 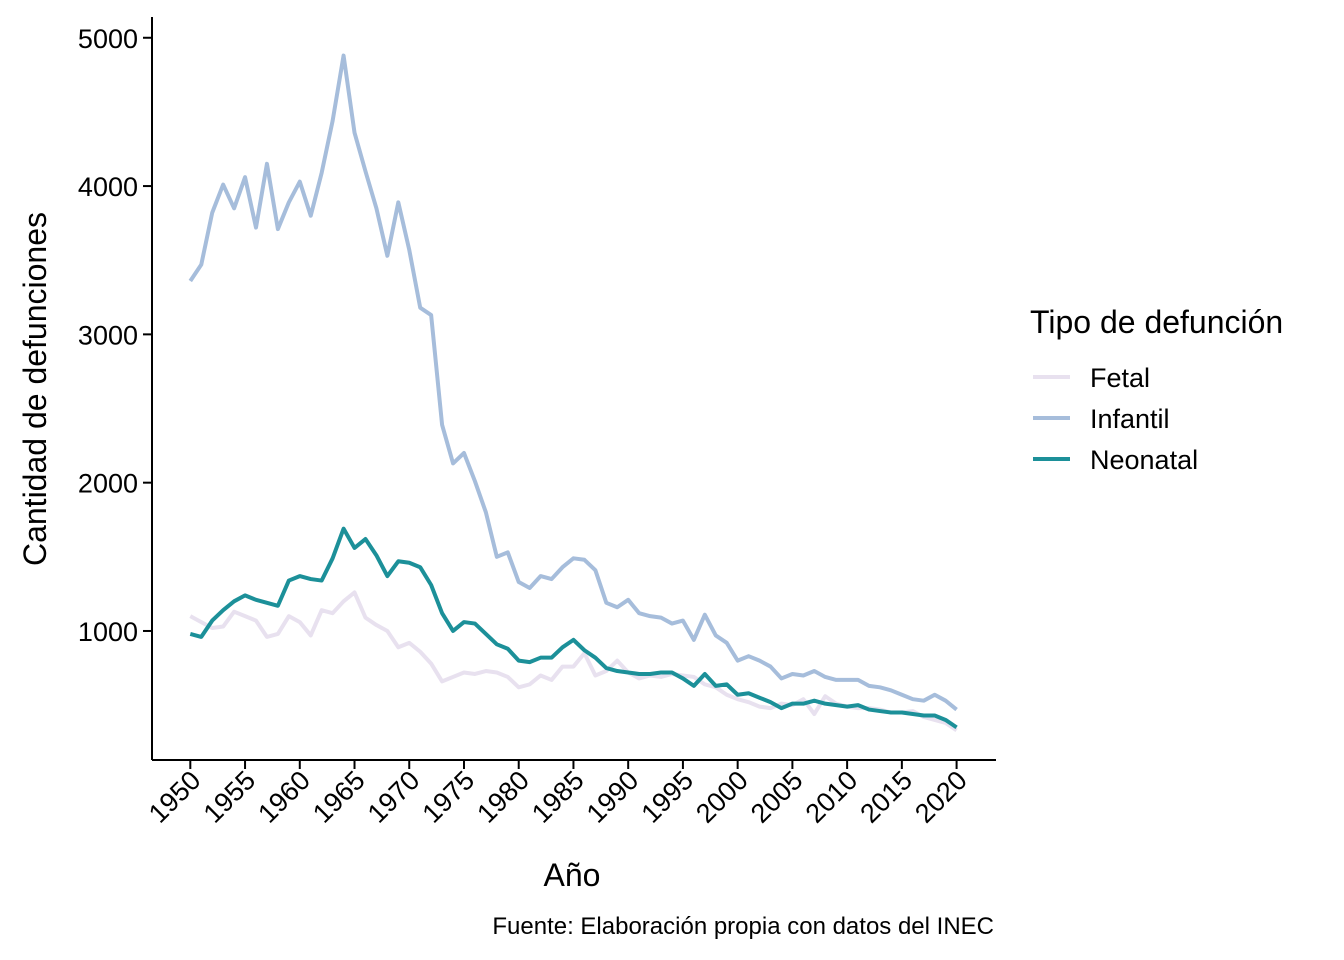 What do you see at coordinates (503, 797) in the screenshot?
I see `x-tick-label: 1980` at bounding box center [503, 797].